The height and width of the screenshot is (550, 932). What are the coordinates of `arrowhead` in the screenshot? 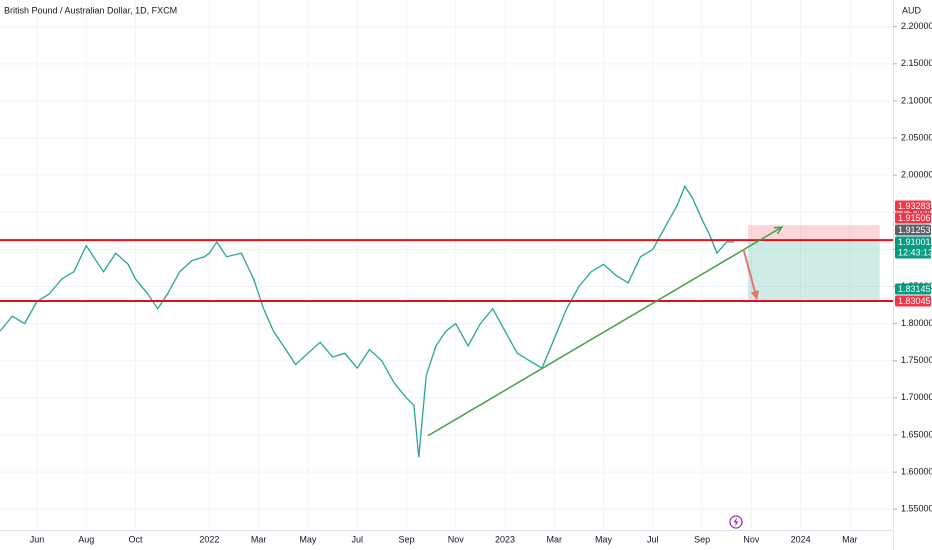 It's located at (754, 295).